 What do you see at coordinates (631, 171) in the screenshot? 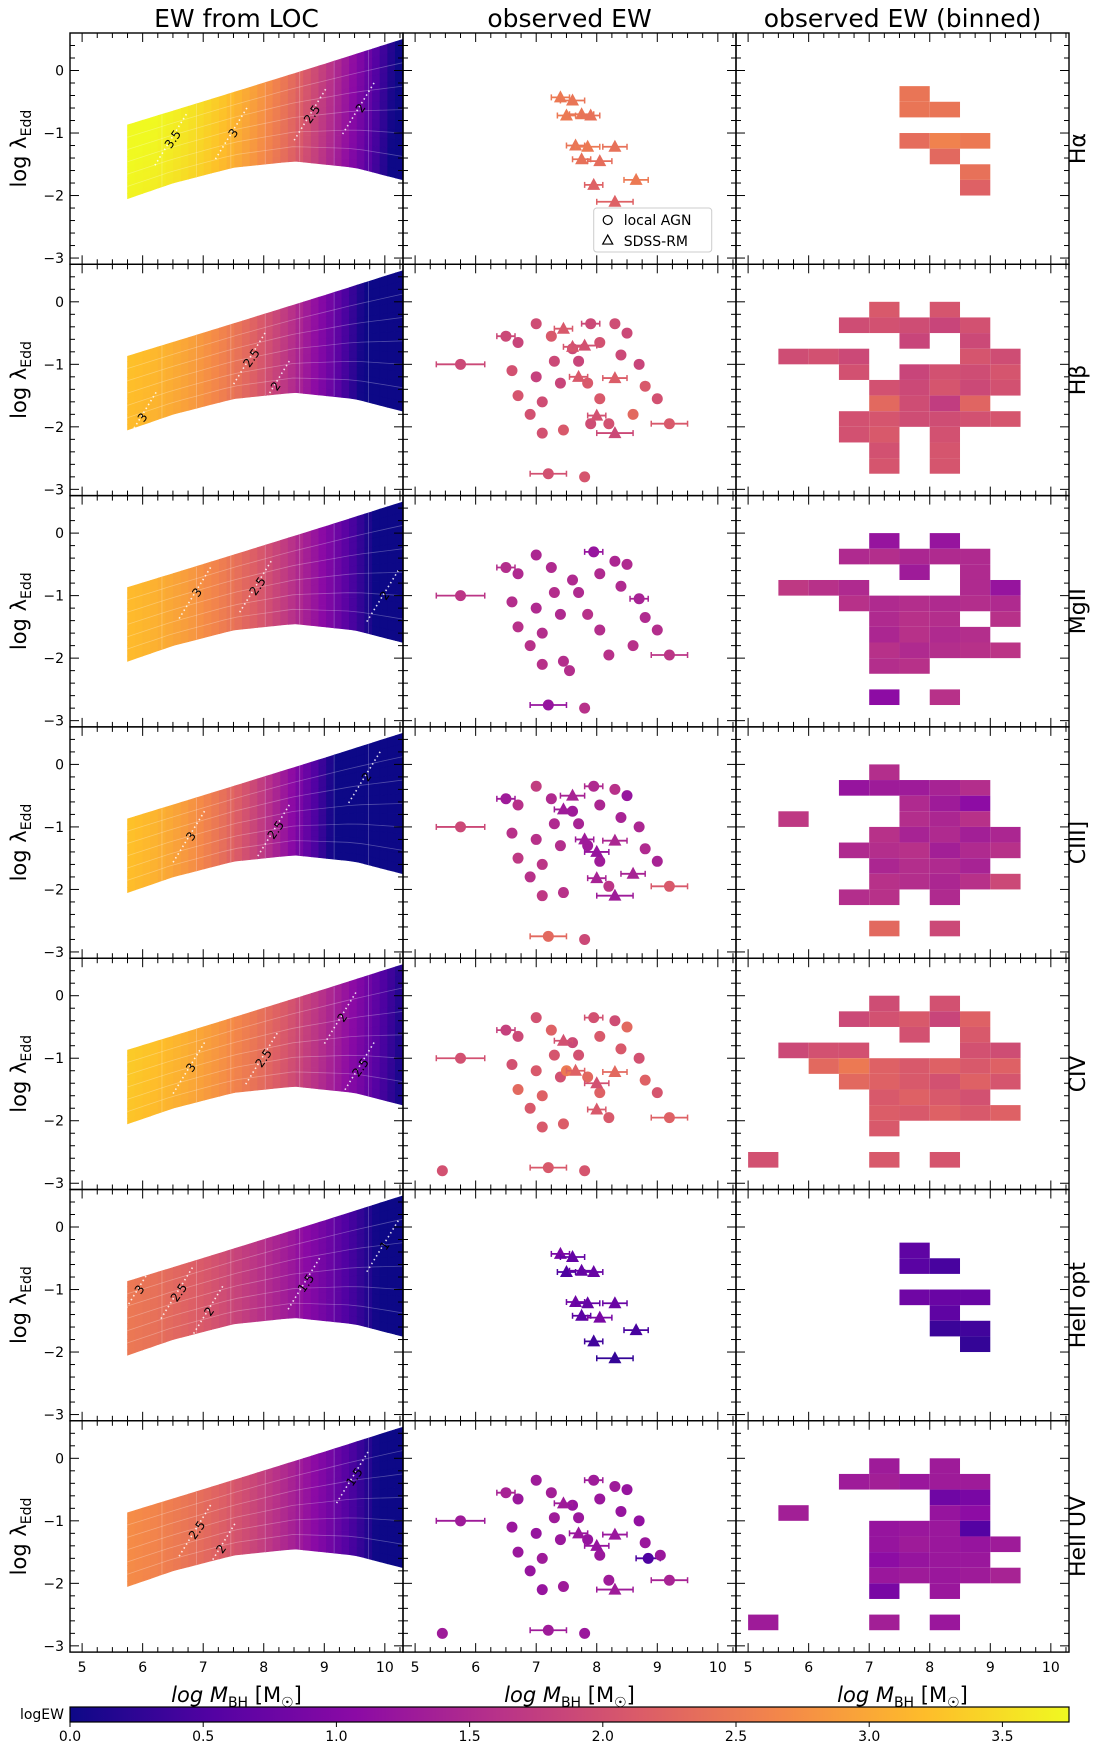
I see `observed-panel: local AGN SDSS-RM` at bounding box center [631, 171].